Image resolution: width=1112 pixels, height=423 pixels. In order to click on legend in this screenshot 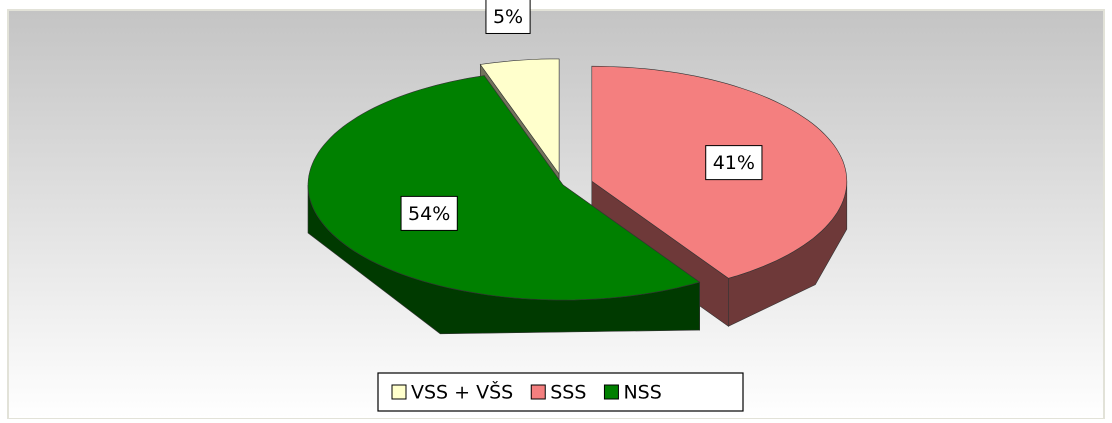, I will do `click(560, 392)`.